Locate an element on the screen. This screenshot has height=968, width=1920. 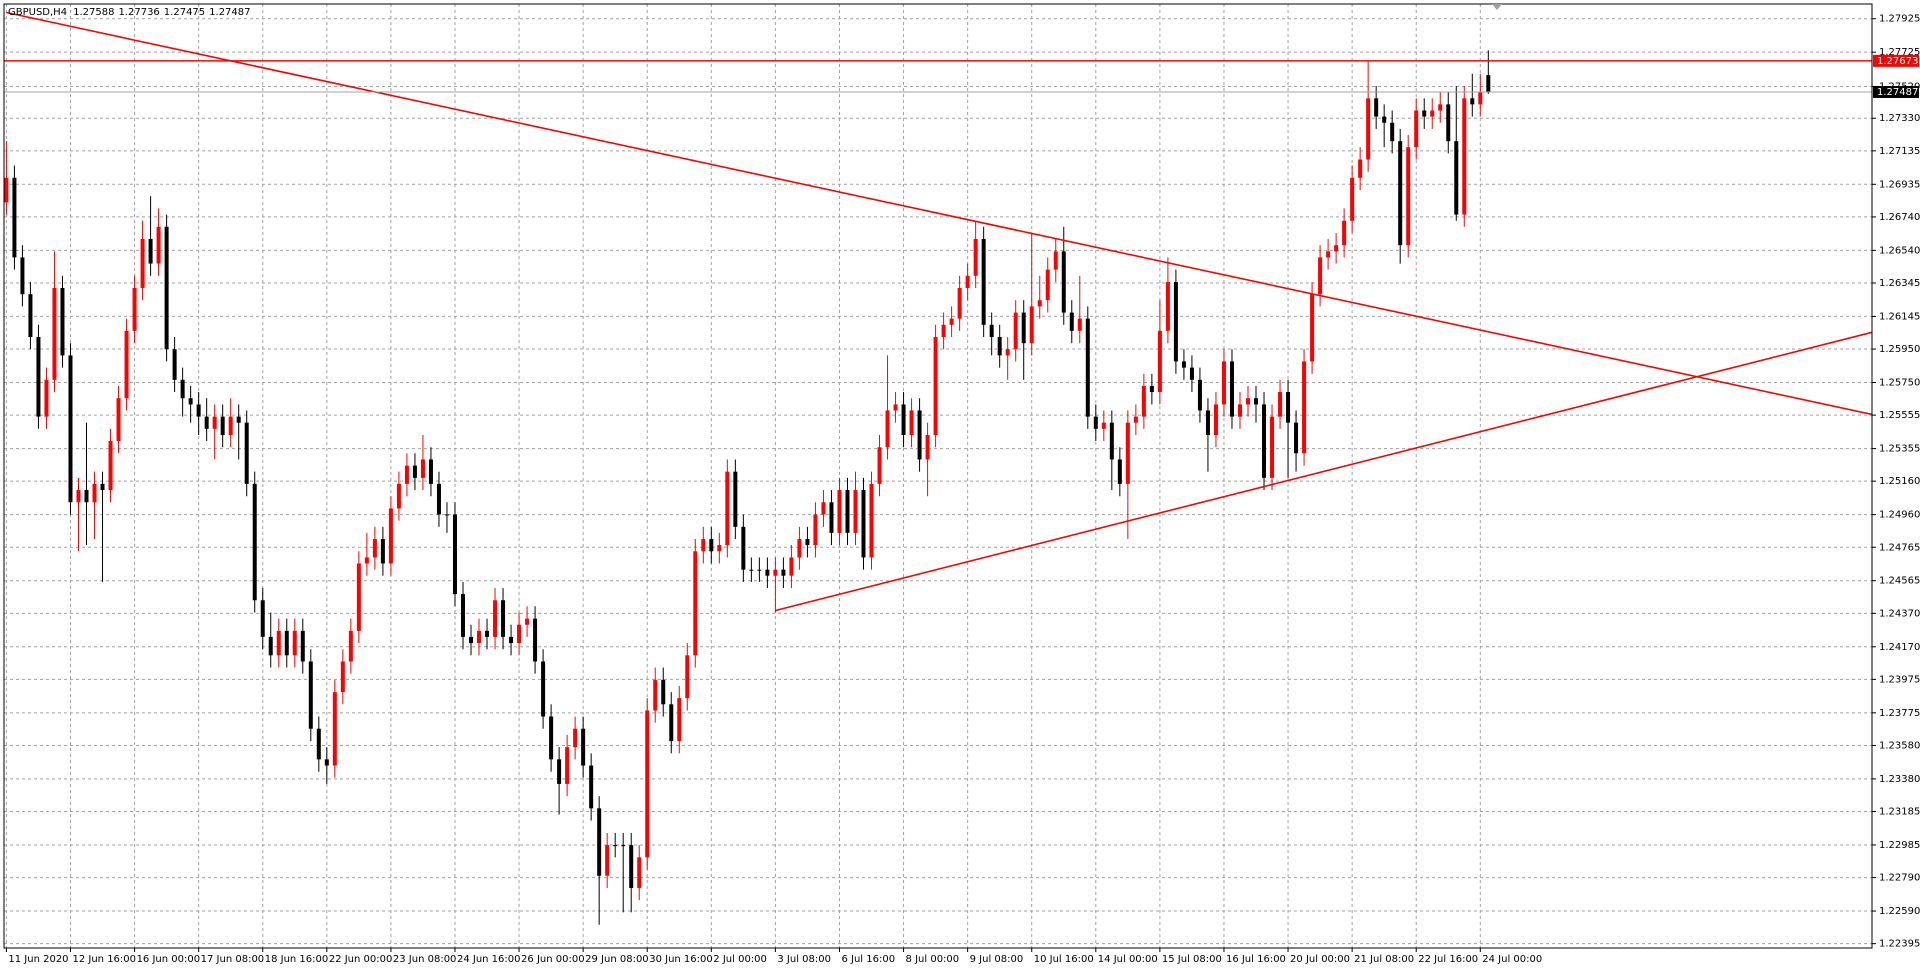
x-tick-label: 3 Jul 08:00 is located at coordinates (804, 959).